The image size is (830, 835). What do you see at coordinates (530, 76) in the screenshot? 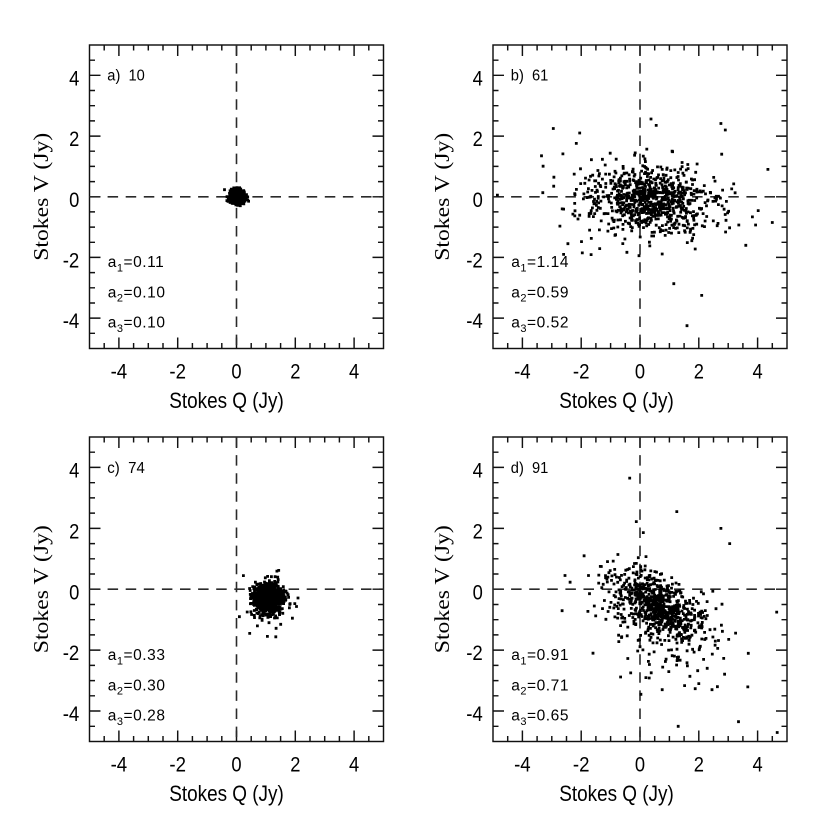
I see `svg-text: b) 61` at bounding box center [530, 76].